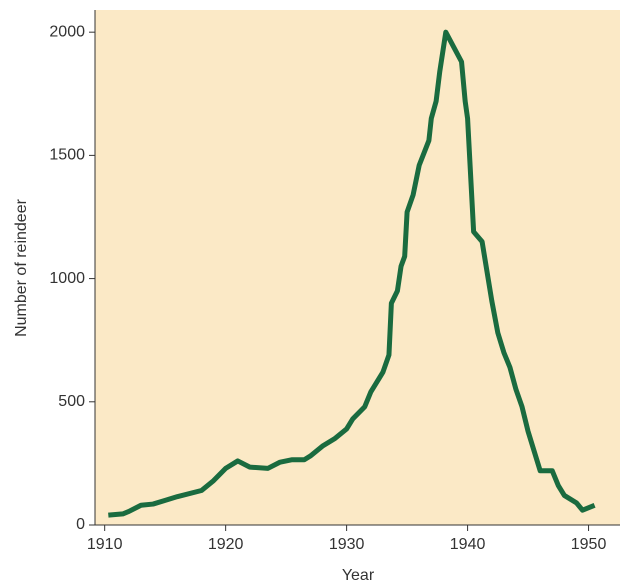 Image resolution: width=631 pixels, height=587 pixels. I want to click on x-tick-label: 1940, so click(468, 544).